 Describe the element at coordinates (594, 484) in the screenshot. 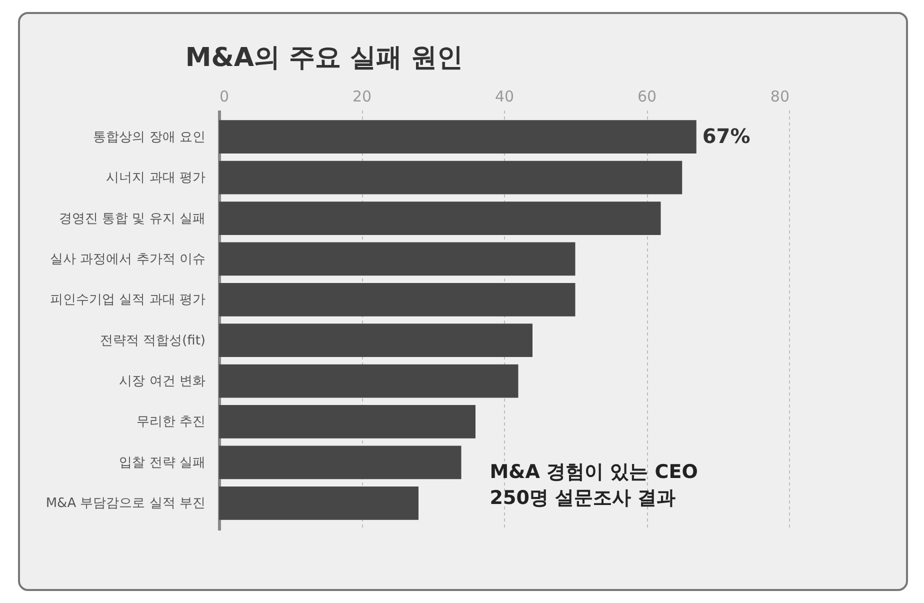

I see `annotation: M&A 경험이 있는 CEO 250명 설문조사 결과` at that location.